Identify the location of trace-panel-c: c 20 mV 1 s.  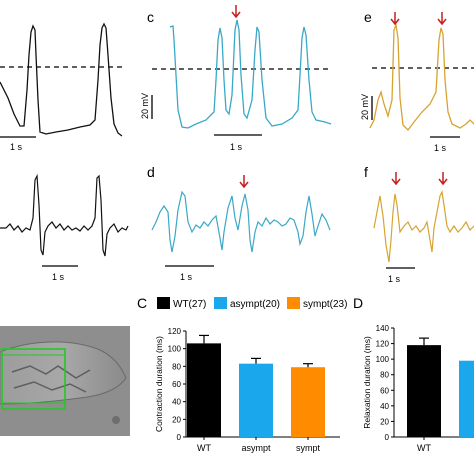
(236, 78).